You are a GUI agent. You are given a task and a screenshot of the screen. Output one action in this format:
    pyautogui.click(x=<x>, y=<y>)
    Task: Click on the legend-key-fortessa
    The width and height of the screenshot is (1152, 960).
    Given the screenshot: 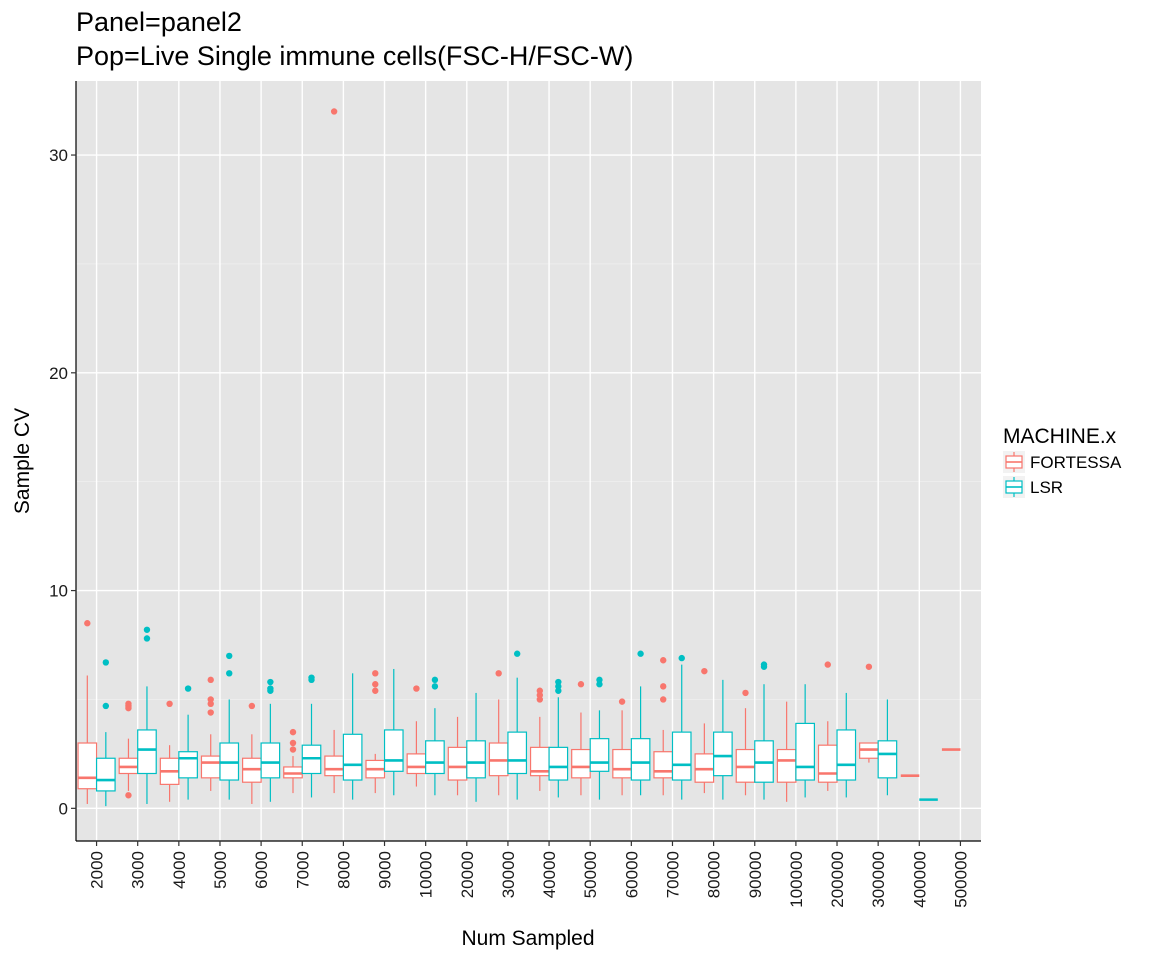 What is the action you would take?
    pyautogui.click(x=1014, y=462)
    